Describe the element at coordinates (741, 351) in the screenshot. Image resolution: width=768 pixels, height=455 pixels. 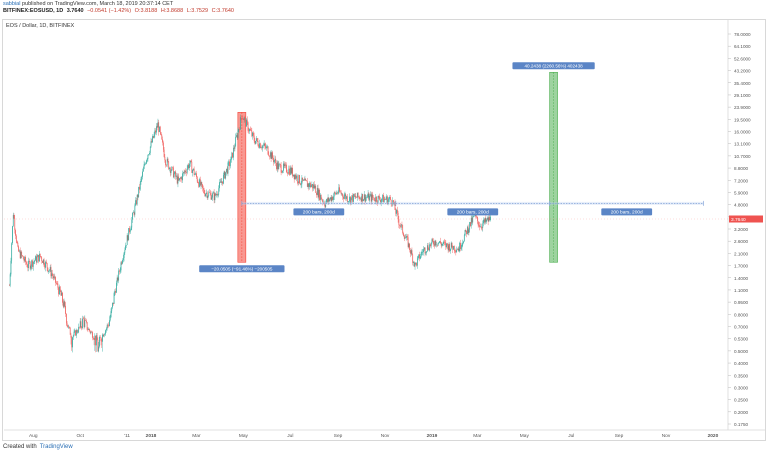
I see `y-tick-label: 0.5000` at that location.